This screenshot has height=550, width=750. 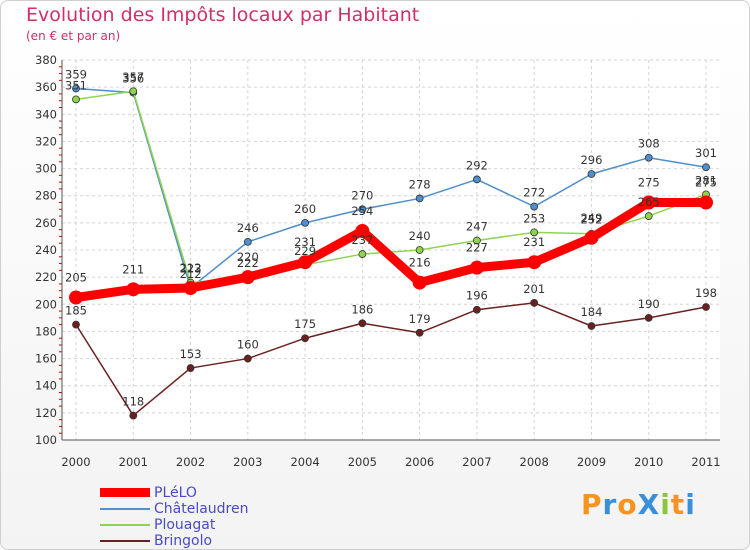 I want to click on legend-item-plelo: PLéLO, so click(x=230, y=493).